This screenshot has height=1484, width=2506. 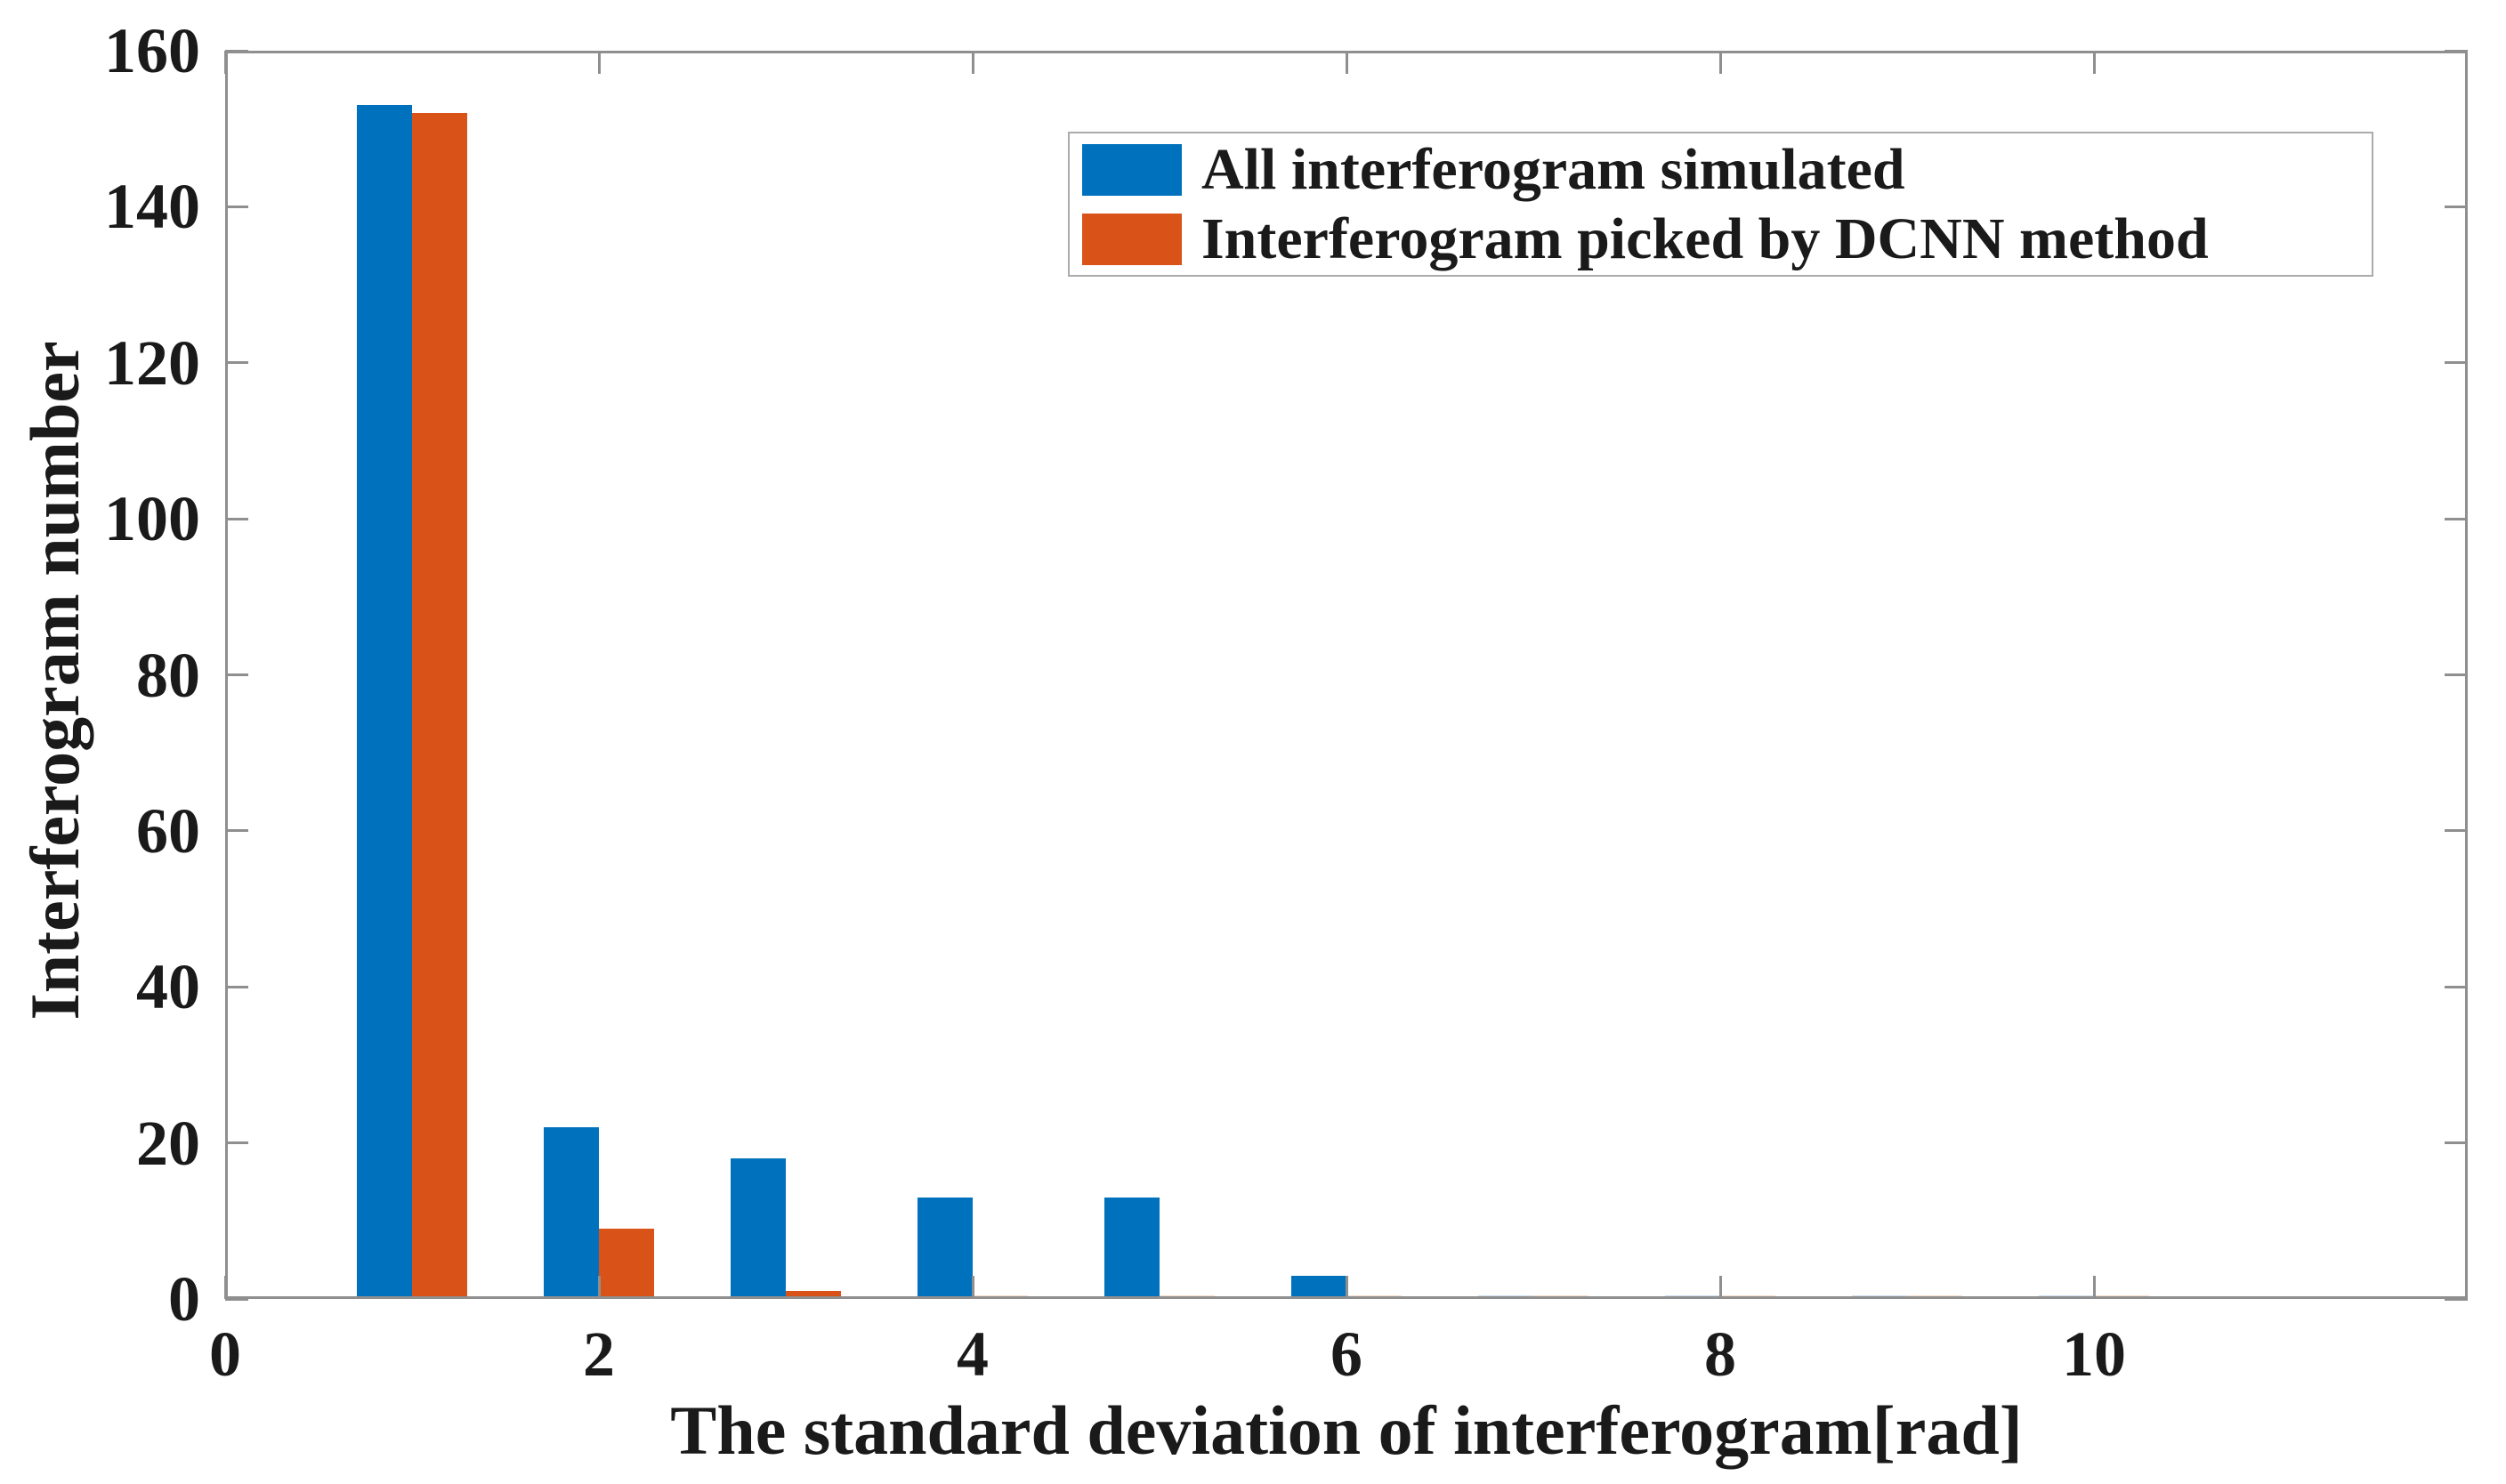 I want to click on y-tick-label-80: 80, so click(x=168, y=675).